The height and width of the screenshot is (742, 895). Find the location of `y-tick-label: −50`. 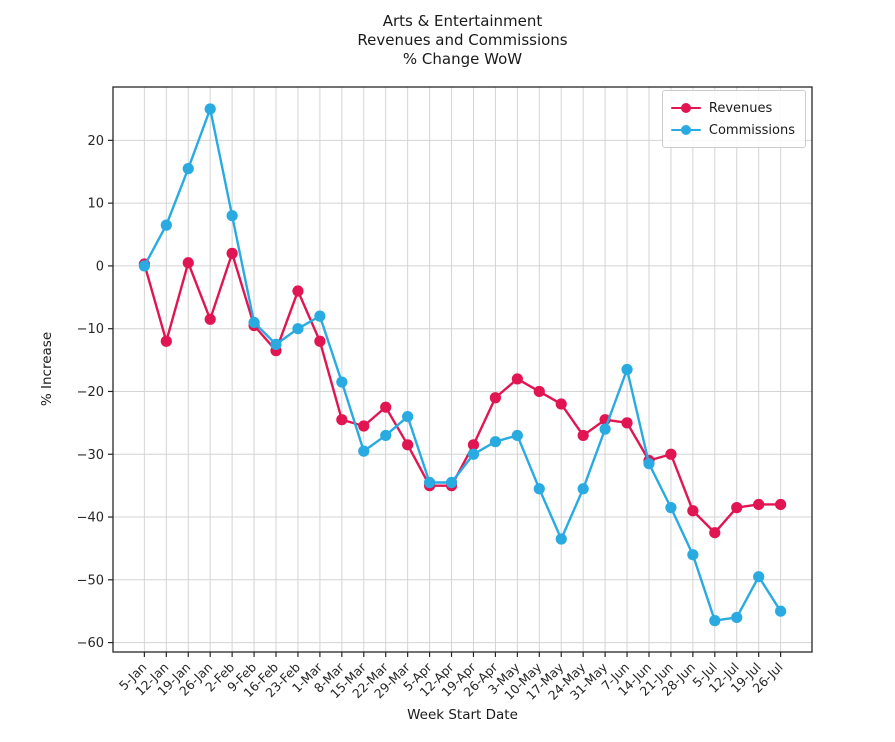

y-tick-label: −50 is located at coordinates (90, 580).